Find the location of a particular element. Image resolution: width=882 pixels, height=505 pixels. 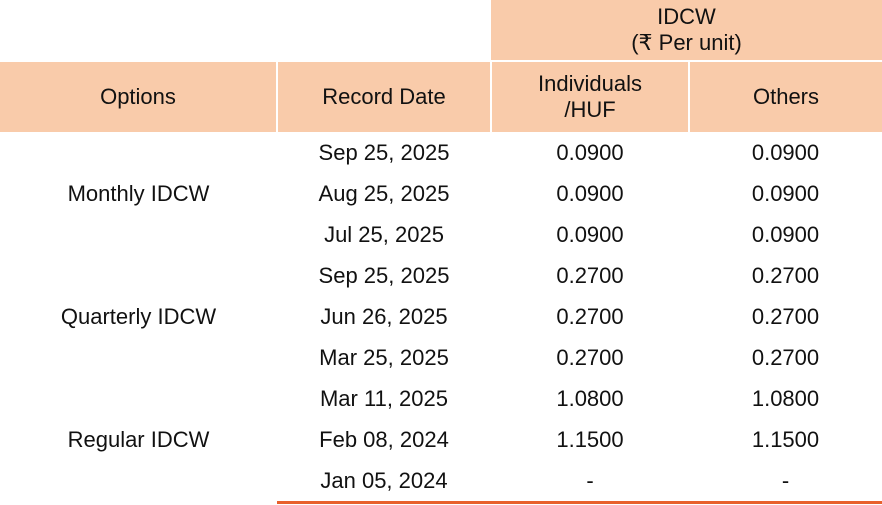

table-row: Monthly IDCW Sep 25, 2025 0.0900 0.0900 is located at coordinates (441, 169).